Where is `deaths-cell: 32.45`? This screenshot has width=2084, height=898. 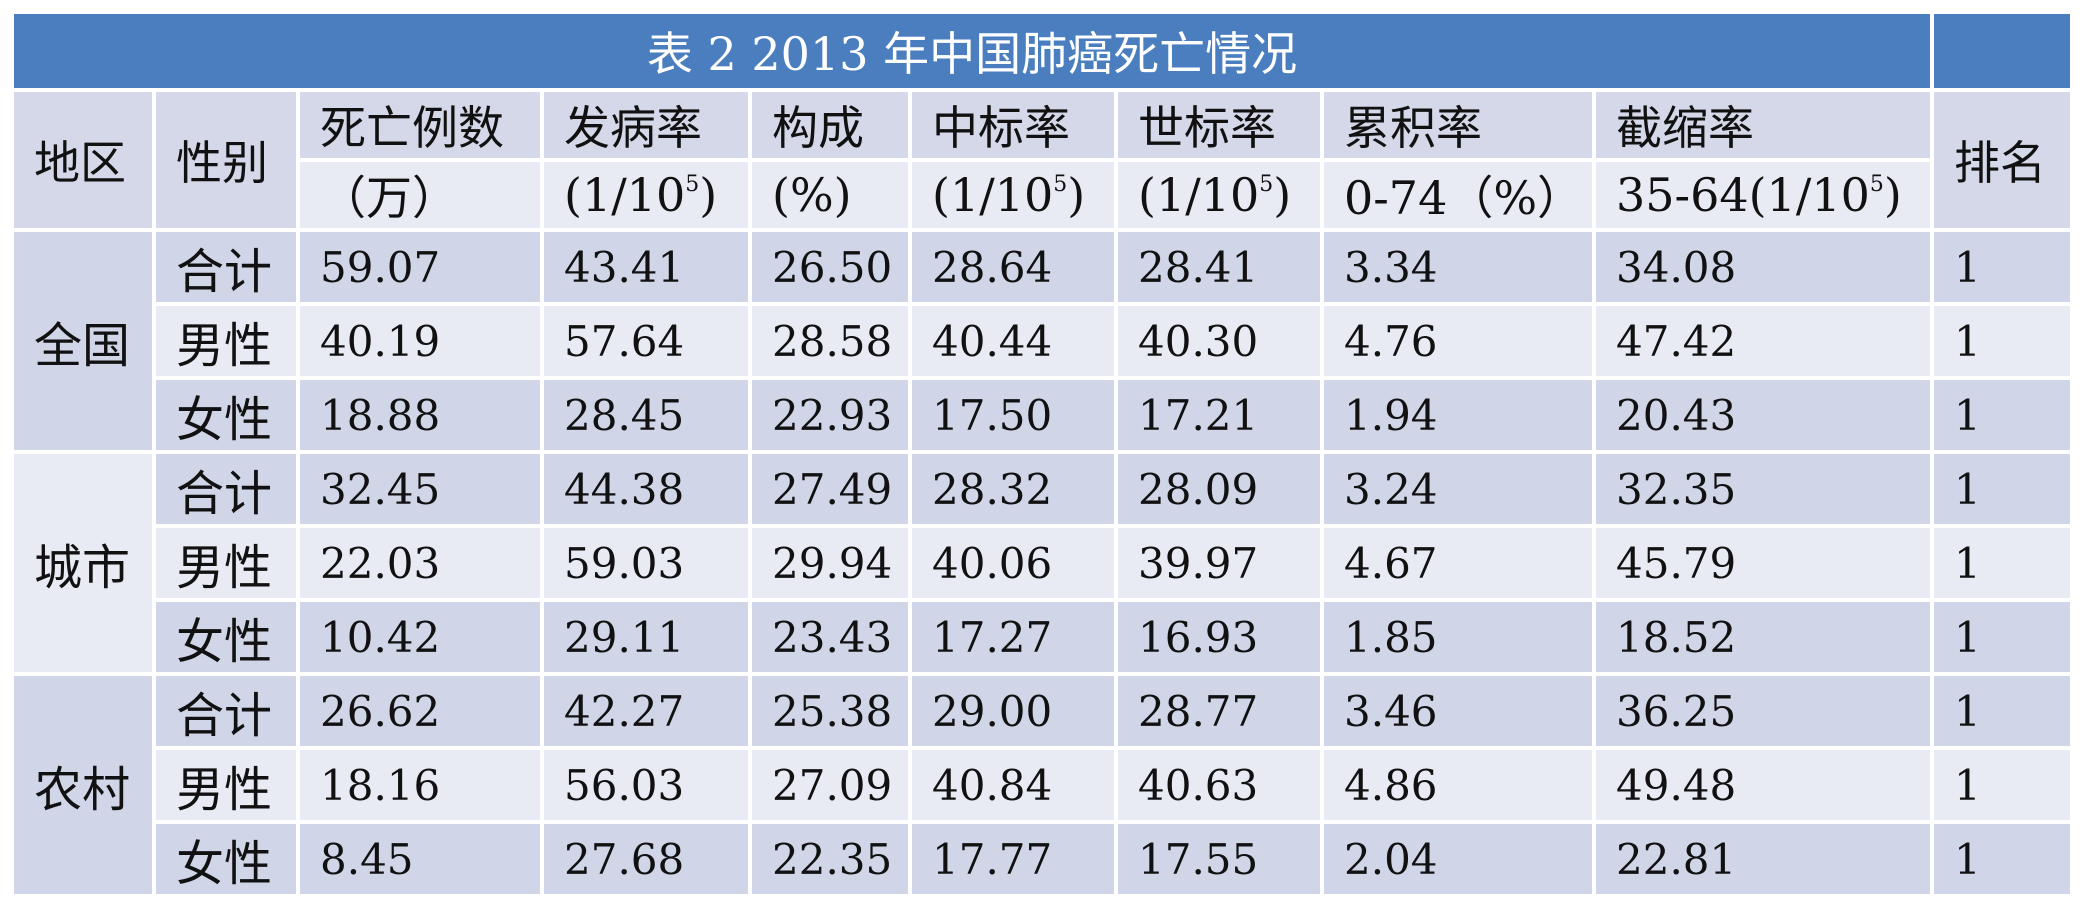 deaths-cell: 32.45 is located at coordinates (420, 489).